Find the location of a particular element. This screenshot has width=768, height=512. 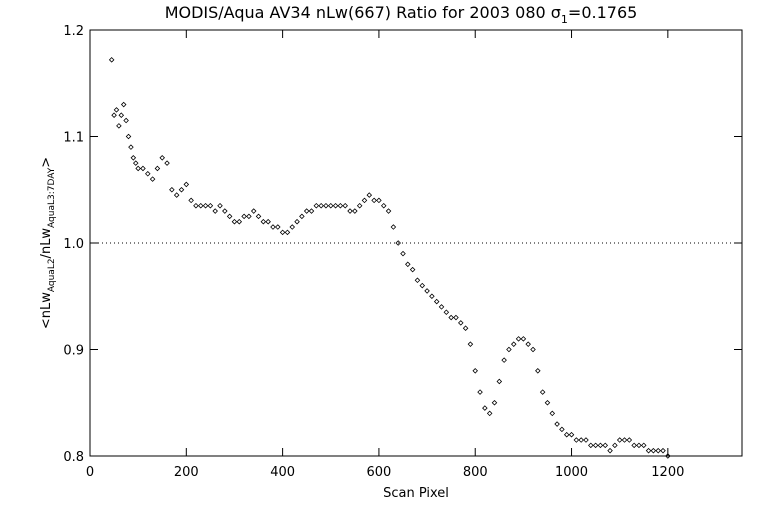

x-tick-label: 0 is located at coordinates (90, 472).